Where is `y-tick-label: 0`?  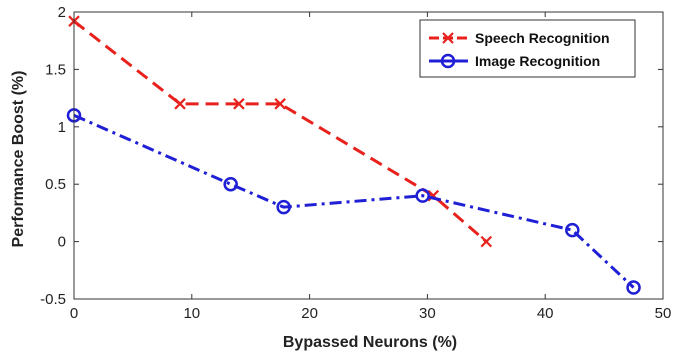 y-tick-label: 0 is located at coordinates (62, 242).